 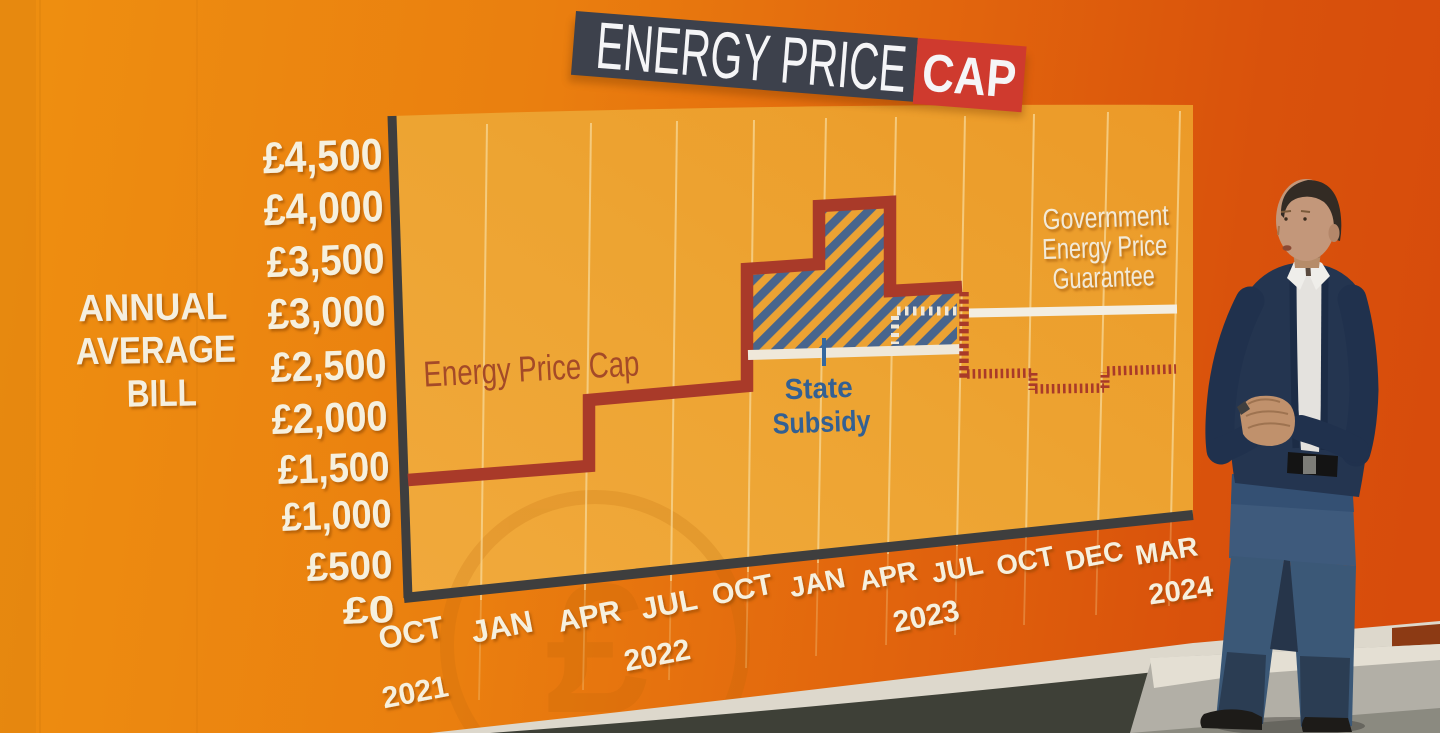 What do you see at coordinates (155, 351) in the screenshot?
I see `svg-text: AVERAGE` at bounding box center [155, 351].